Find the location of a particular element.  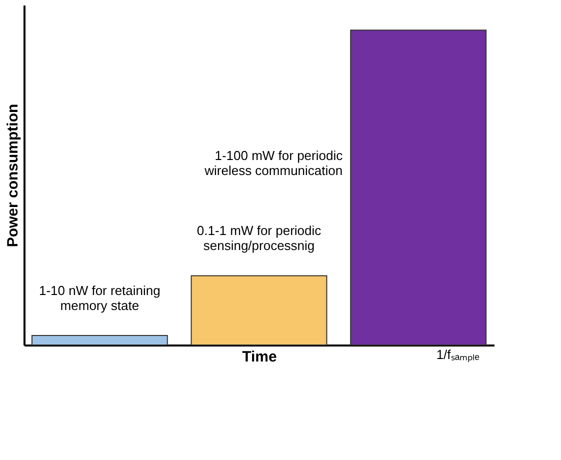

y-axis-title: Power consumption is located at coordinates (13, 176).